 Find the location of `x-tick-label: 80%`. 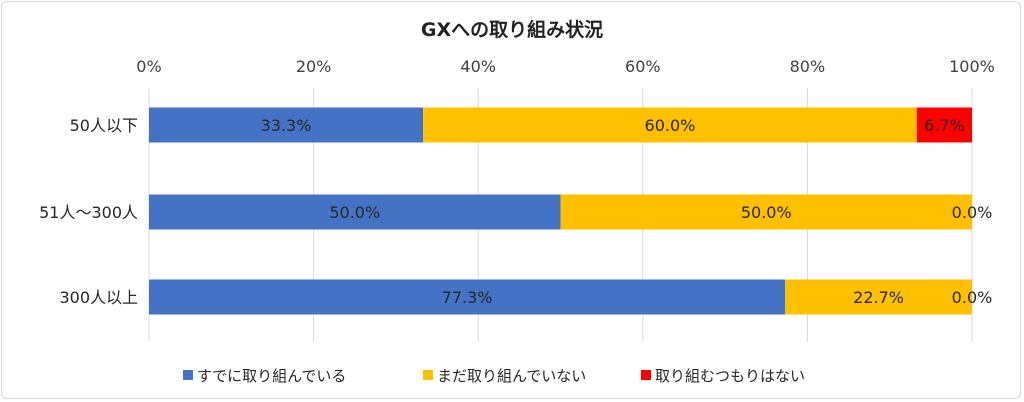

x-tick-label: 80% is located at coordinates (808, 66).